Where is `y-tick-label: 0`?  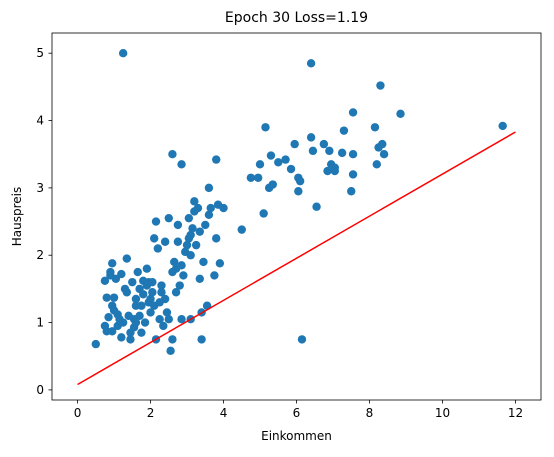 y-tick-label: 0 is located at coordinates (40, 390).